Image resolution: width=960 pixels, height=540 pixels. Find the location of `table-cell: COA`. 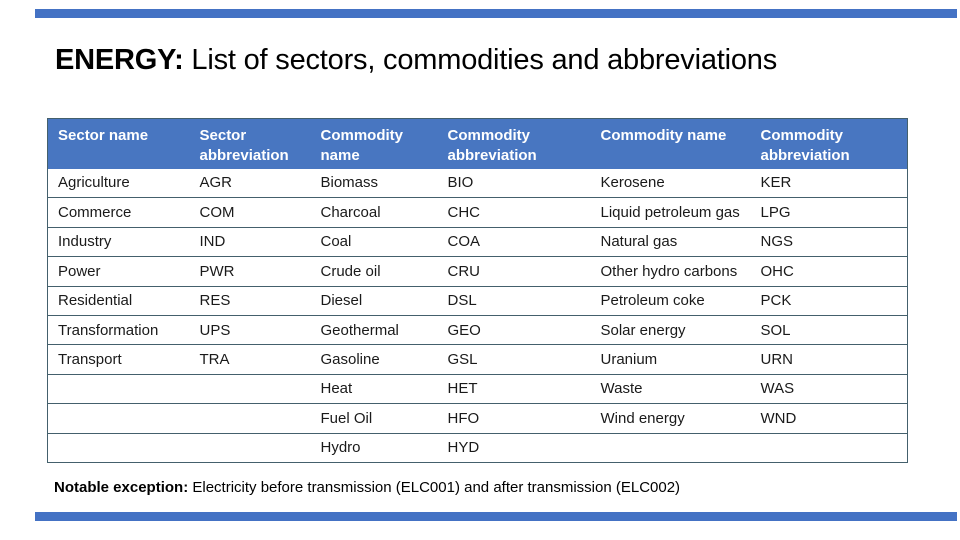

table-cell: COA is located at coordinates (514, 242).